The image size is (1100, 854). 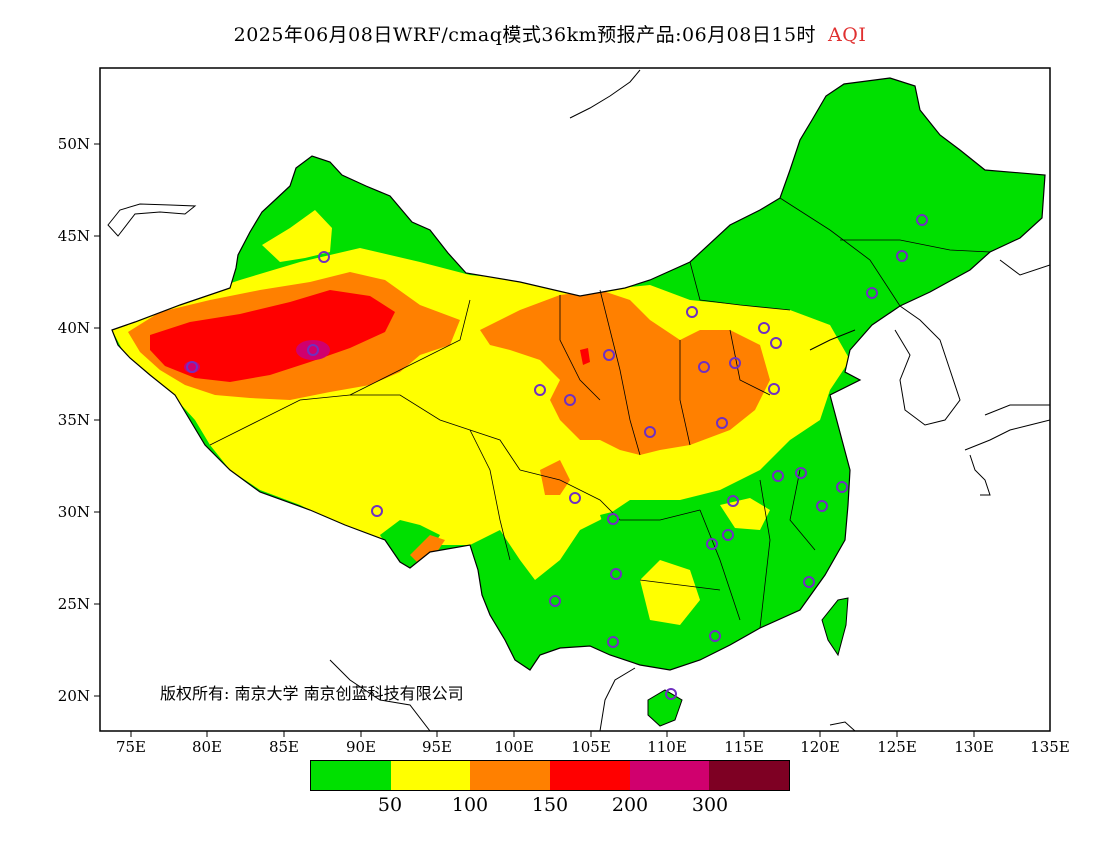 I want to click on lon-label-90: 90E, so click(x=361, y=747).